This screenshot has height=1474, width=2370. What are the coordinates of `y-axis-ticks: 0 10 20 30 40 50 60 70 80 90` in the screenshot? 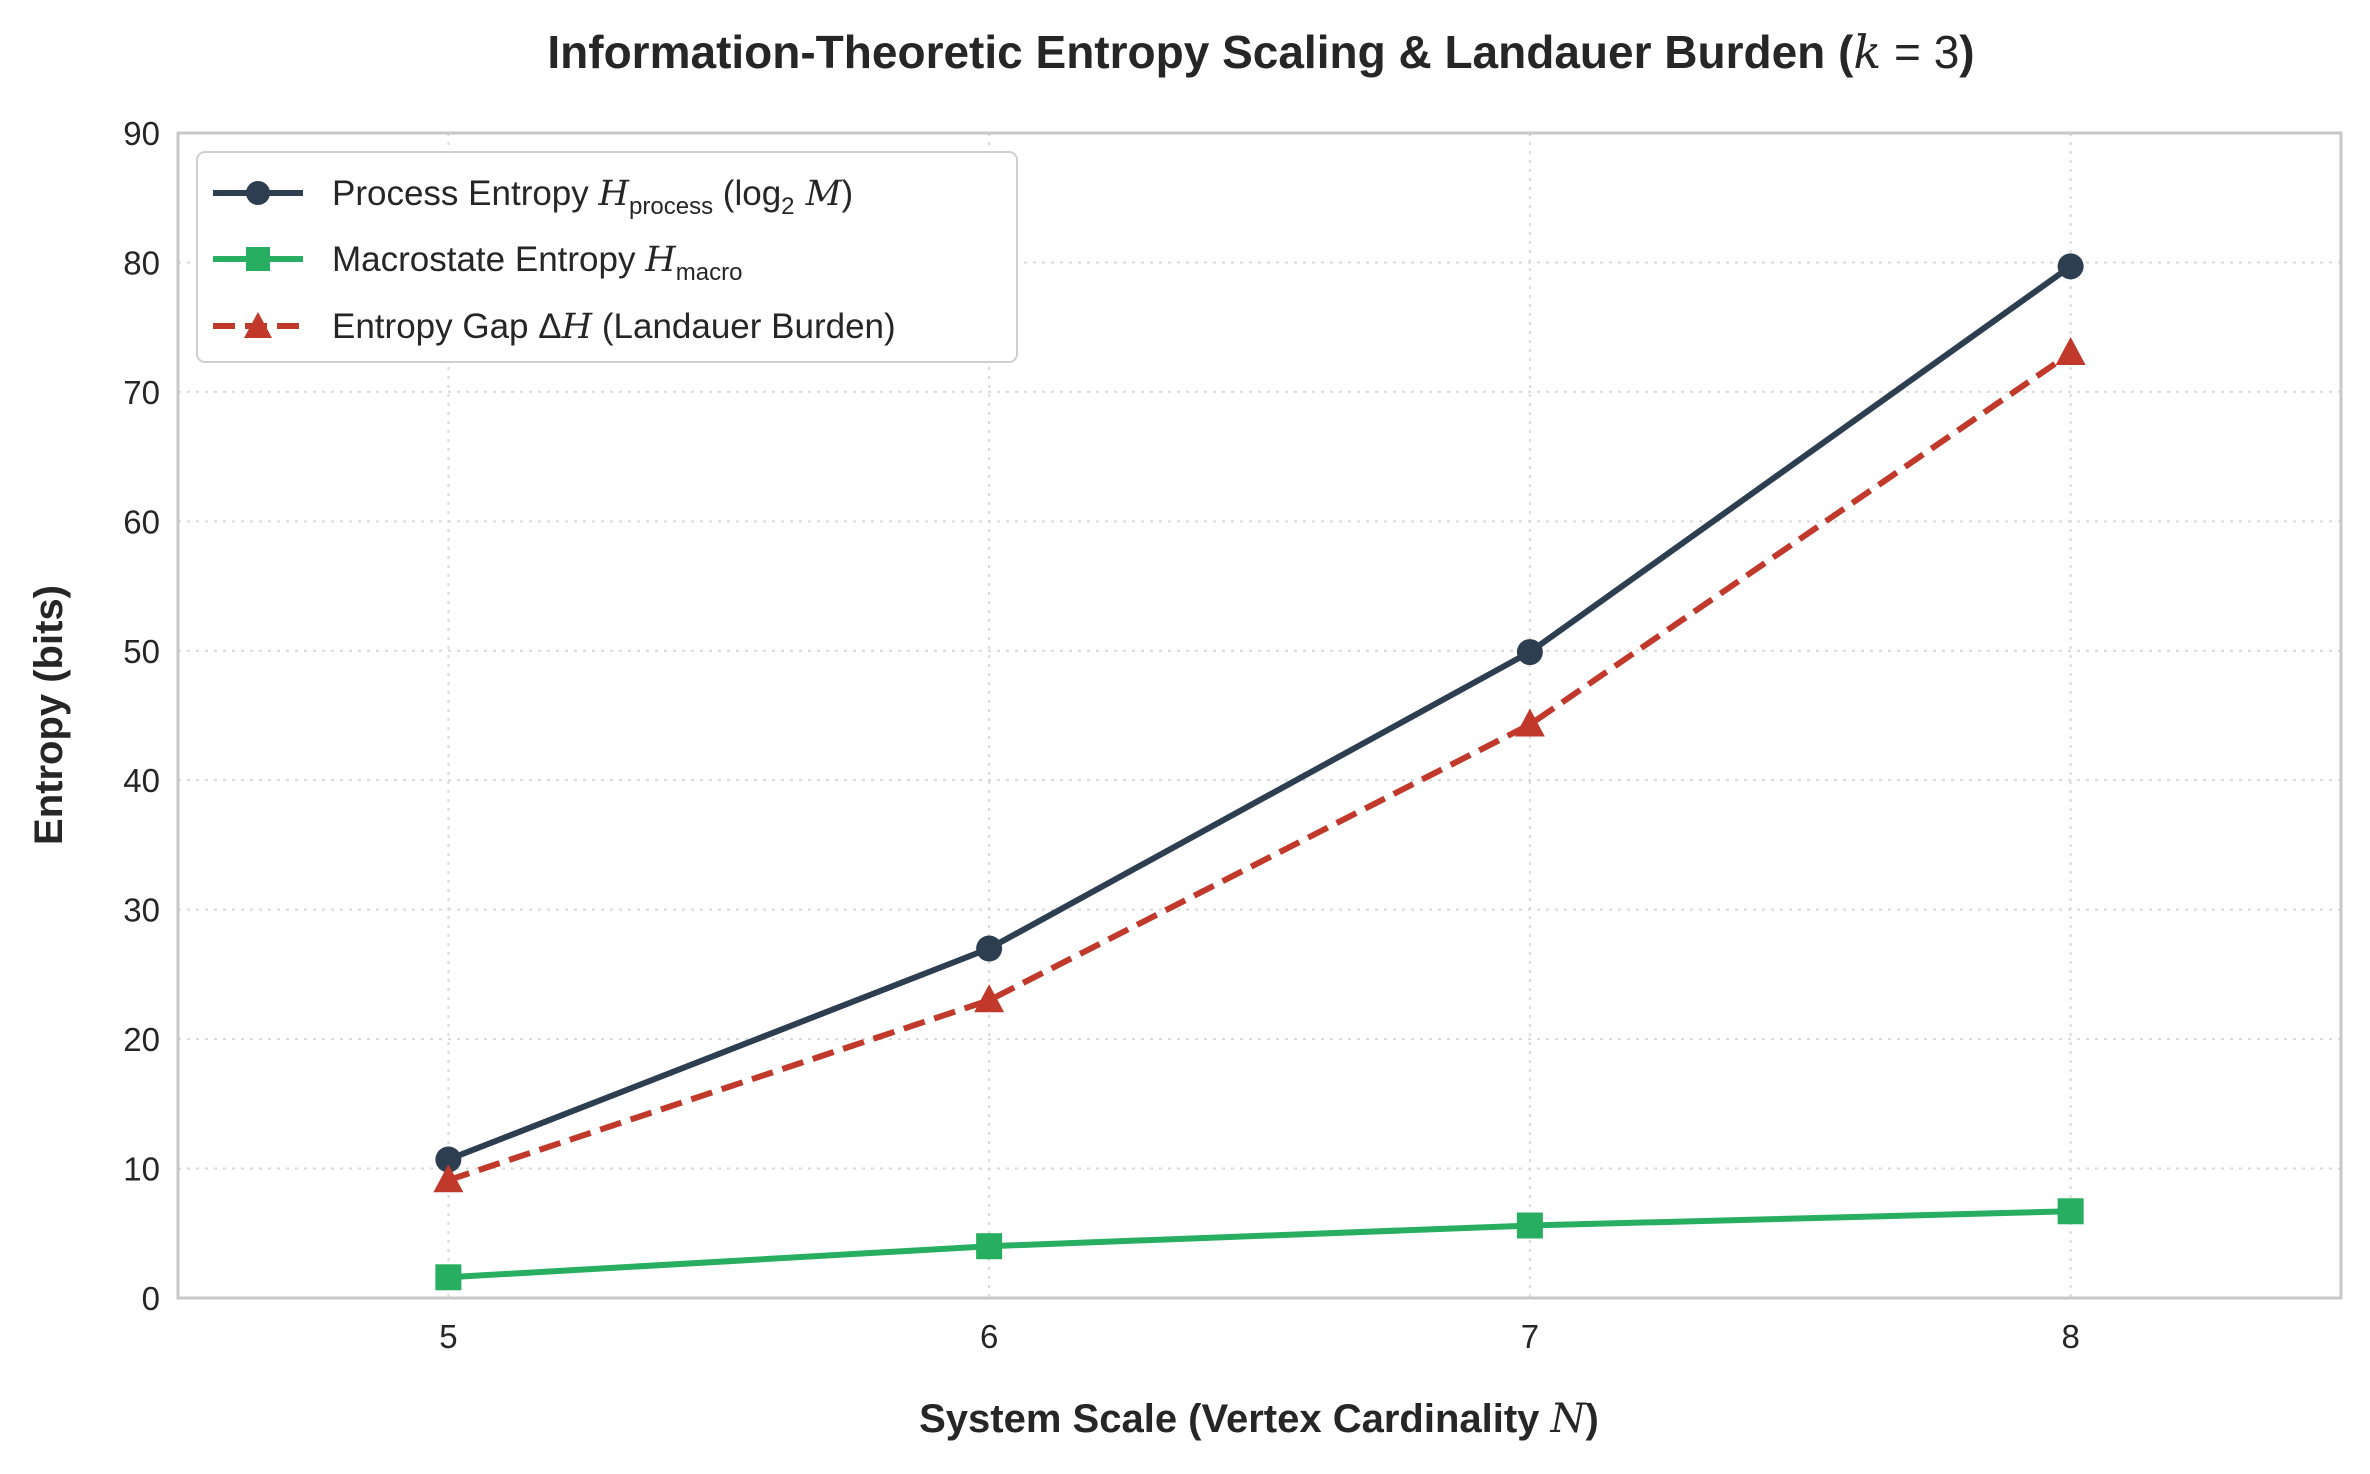 It's located at (141, 716).